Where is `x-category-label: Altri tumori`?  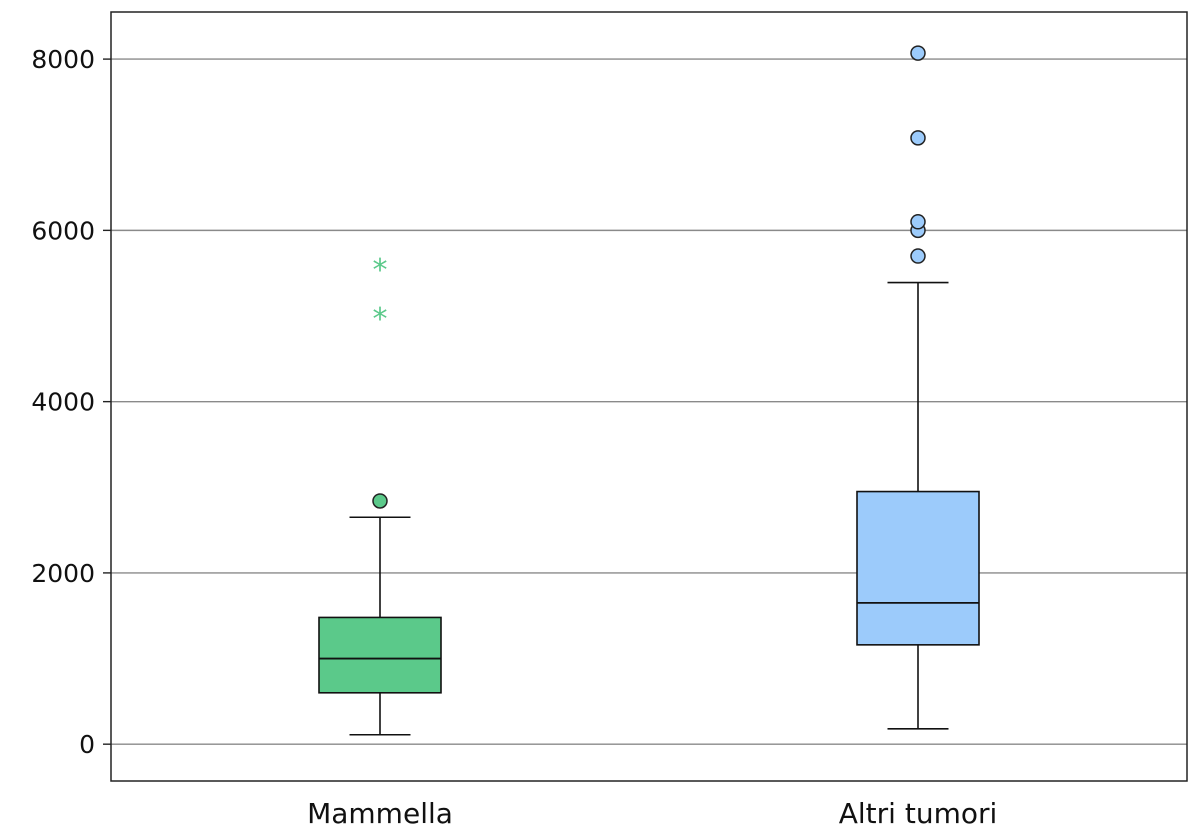
x-category-label: Altri tumori is located at coordinates (918, 813).